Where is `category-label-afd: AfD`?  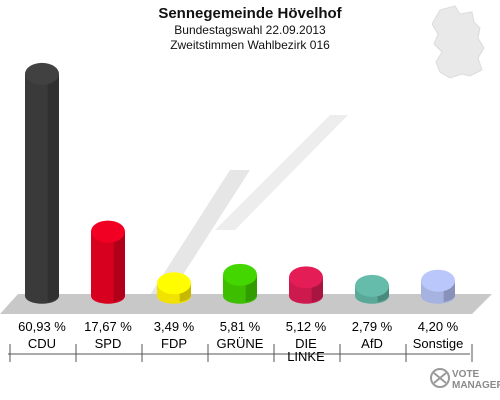 category-label-afd: AfD is located at coordinates (372, 343).